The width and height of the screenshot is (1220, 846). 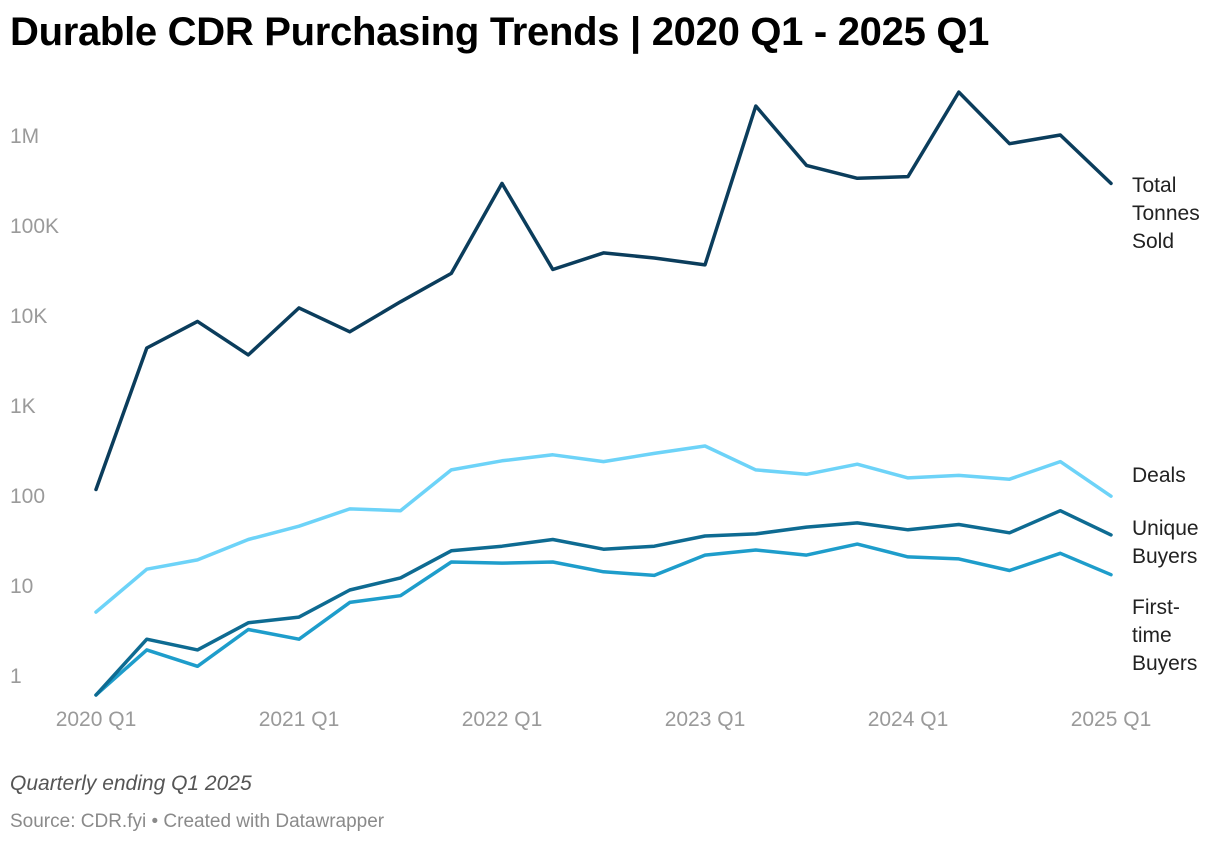 I want to click on x-tick-label: 2021 Q1, so click(x=299, y=719).